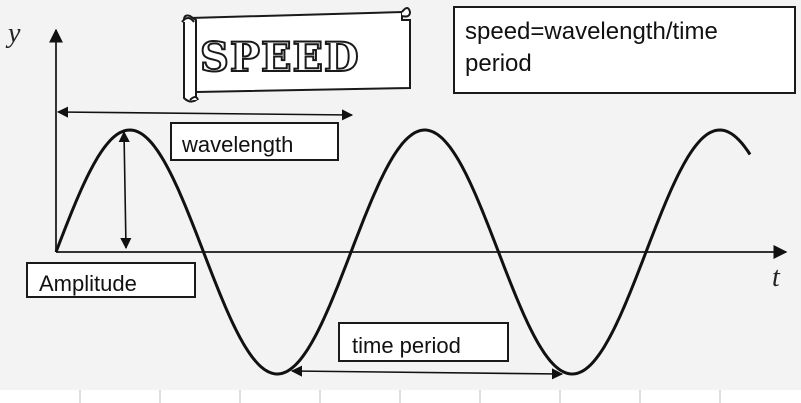 The width and height of the screenshot is (801, 403). What do you see at coordinates (427, 372) in the screenshot?
I see `time-period-arrow` at bounding box center [427, 372].